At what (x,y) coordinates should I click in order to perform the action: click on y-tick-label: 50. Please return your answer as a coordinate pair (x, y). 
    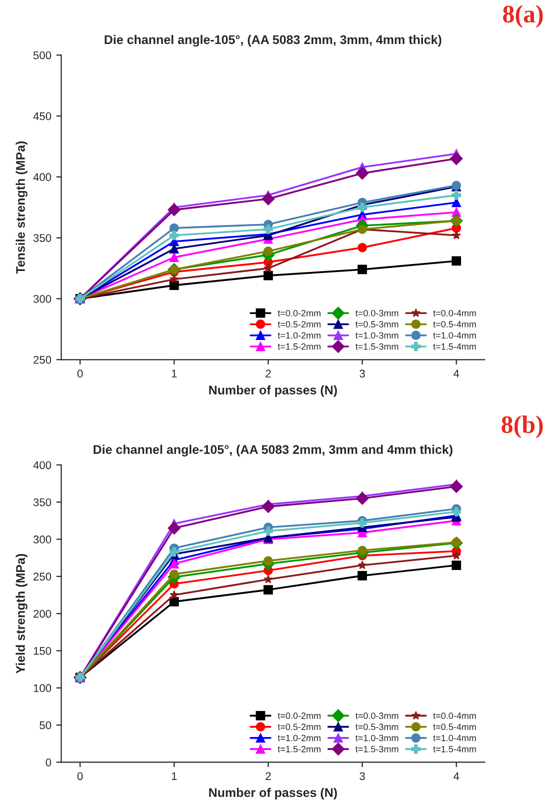
    Looking at the image, I should click on (46, 725).